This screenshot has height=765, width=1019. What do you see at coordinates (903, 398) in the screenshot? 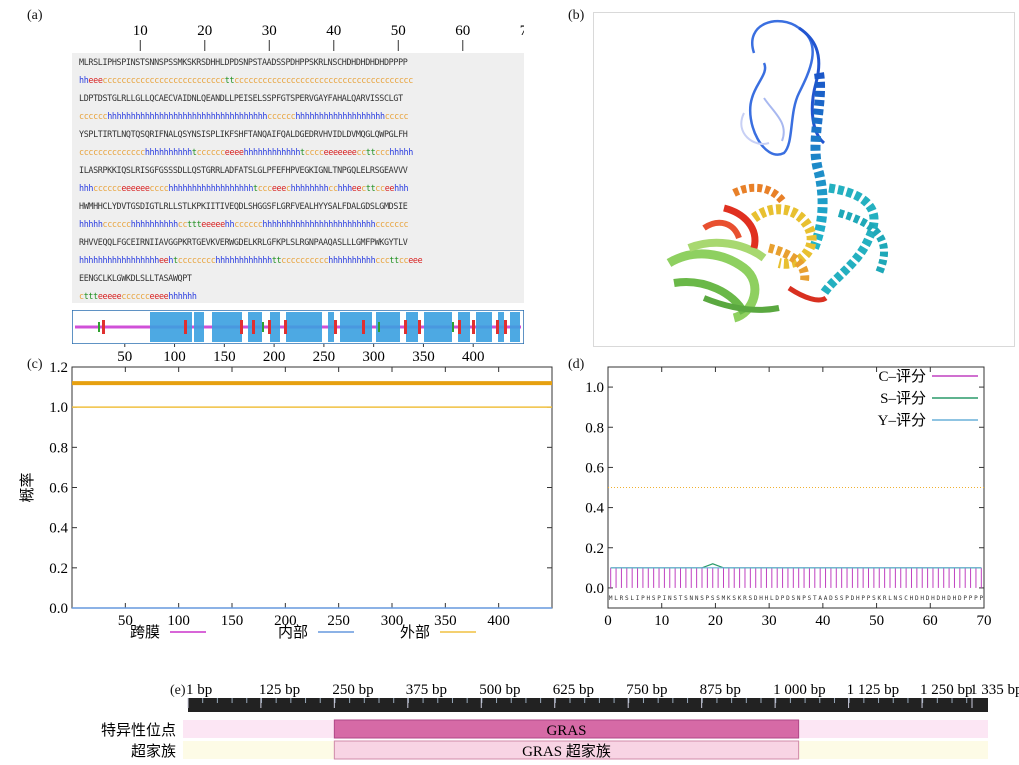
I see `legend-label: S–评分` at bounding box center [903, 398].